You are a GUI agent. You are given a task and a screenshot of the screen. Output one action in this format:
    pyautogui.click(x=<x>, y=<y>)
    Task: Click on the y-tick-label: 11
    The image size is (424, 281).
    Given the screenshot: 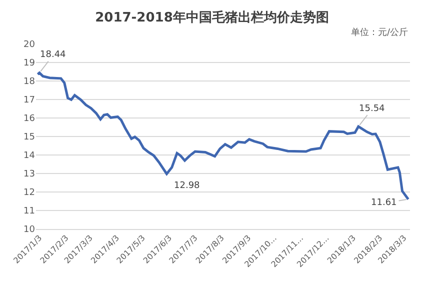 What is the action you would take?
    pyautogui.click(x=29, y=211)
    